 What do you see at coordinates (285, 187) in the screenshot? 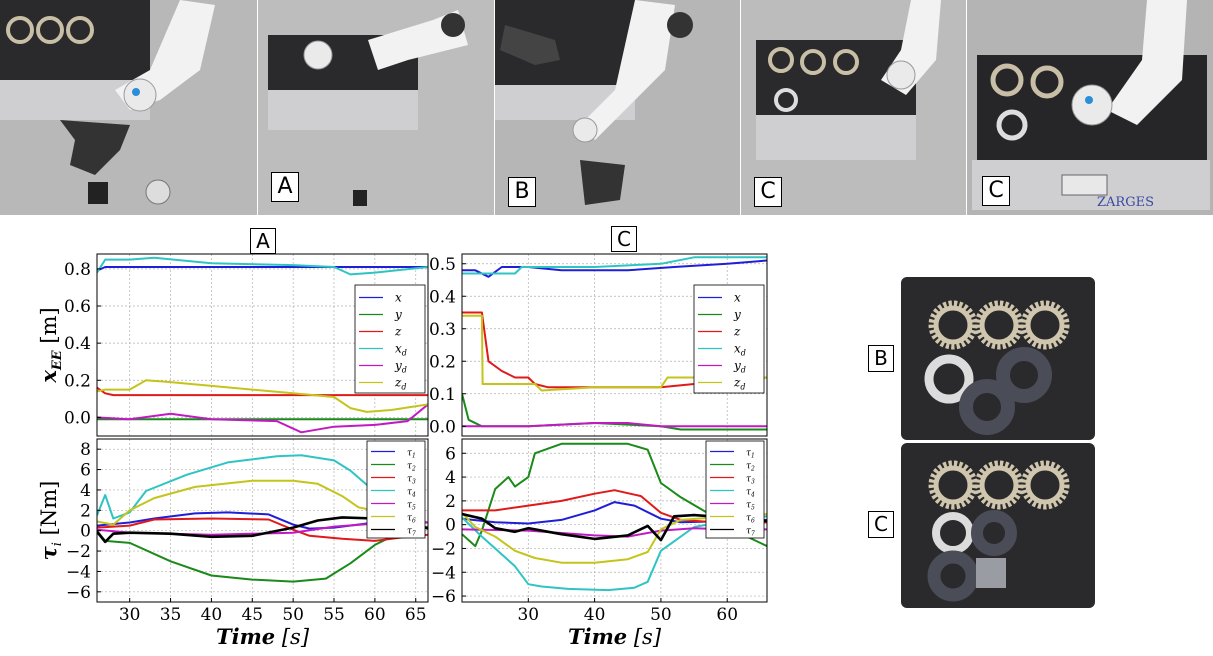
I see `photo-label-a: A` at bounding box center [285, 187].